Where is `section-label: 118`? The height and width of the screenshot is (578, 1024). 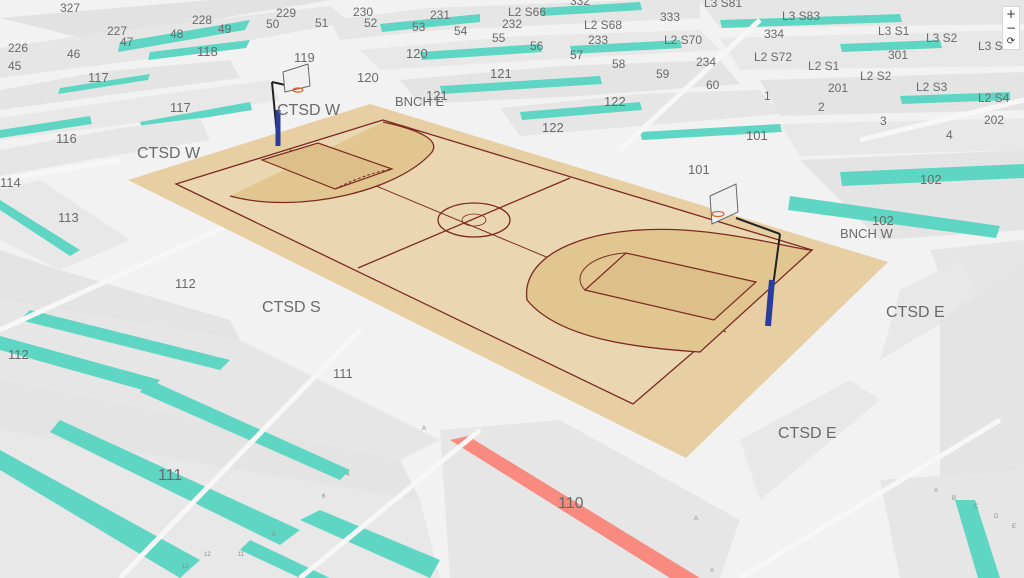 section-label: 118 is located at coordinates (207, 51).